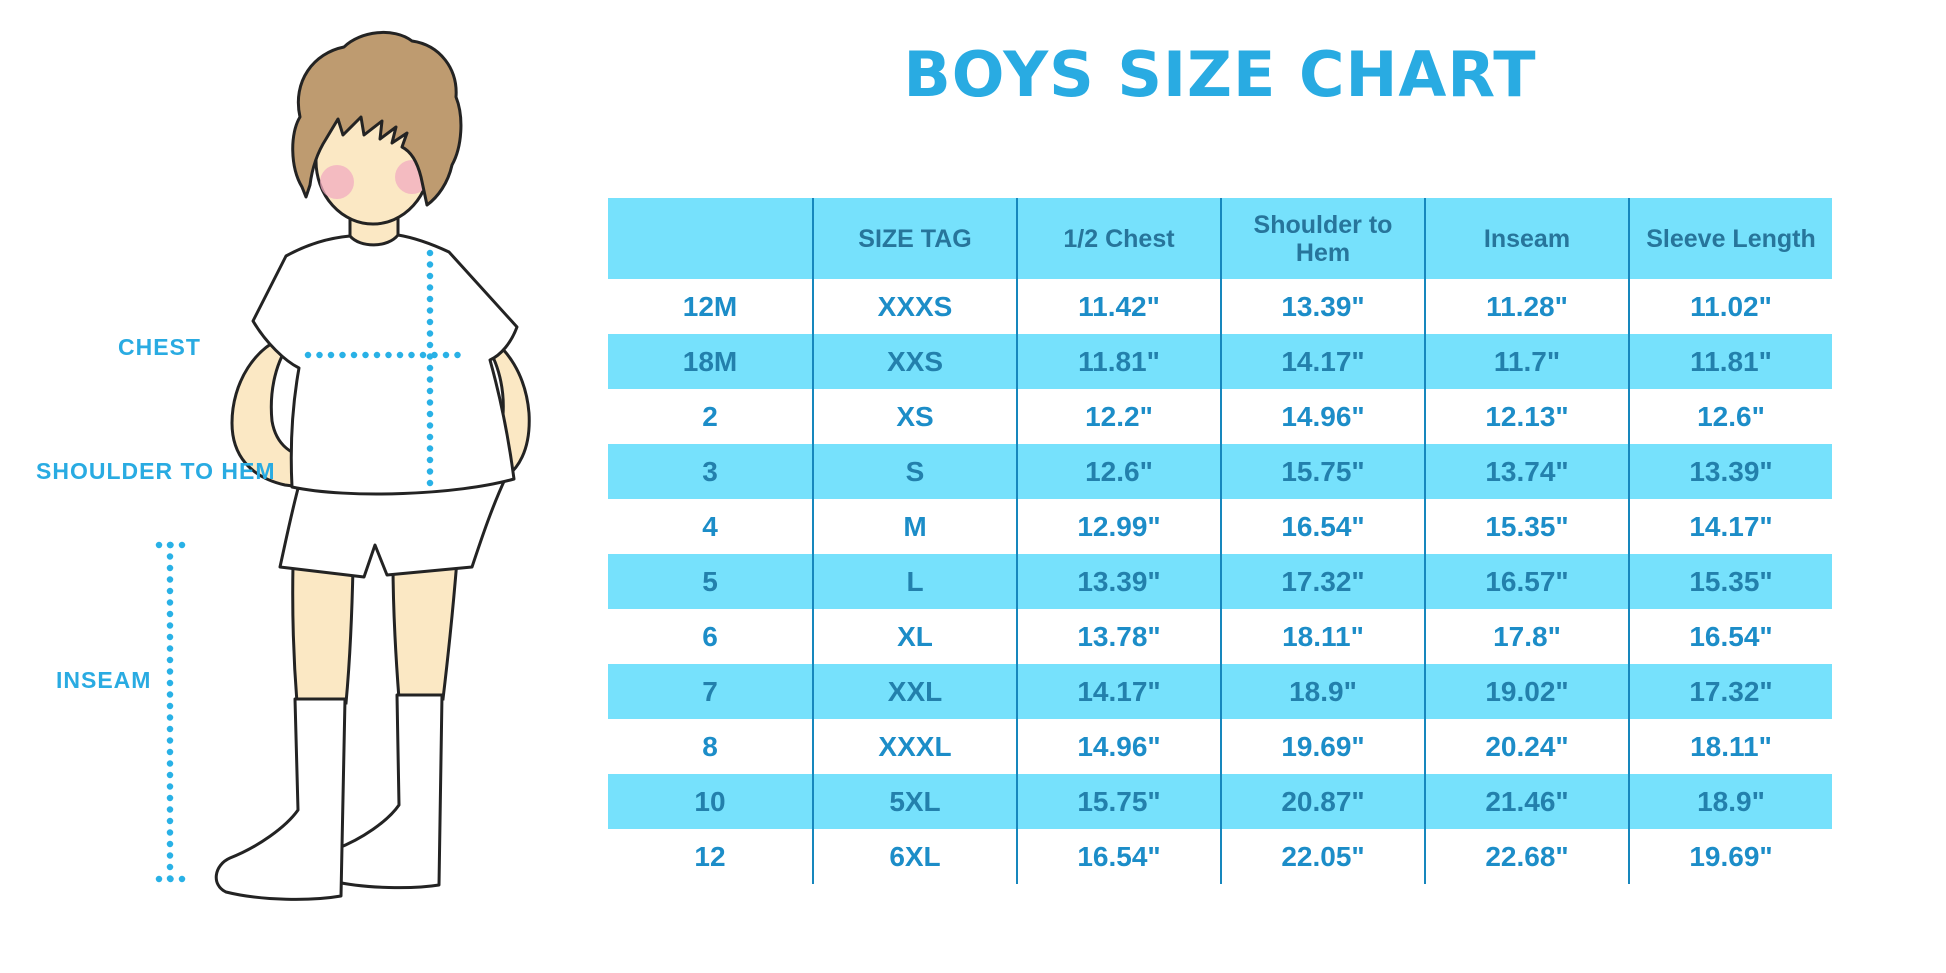 This screenshot has height=973, width=1946. Describe the element at coordinates (159, 347) in the screenshot. I see `chest-label: CHEST` at that location.